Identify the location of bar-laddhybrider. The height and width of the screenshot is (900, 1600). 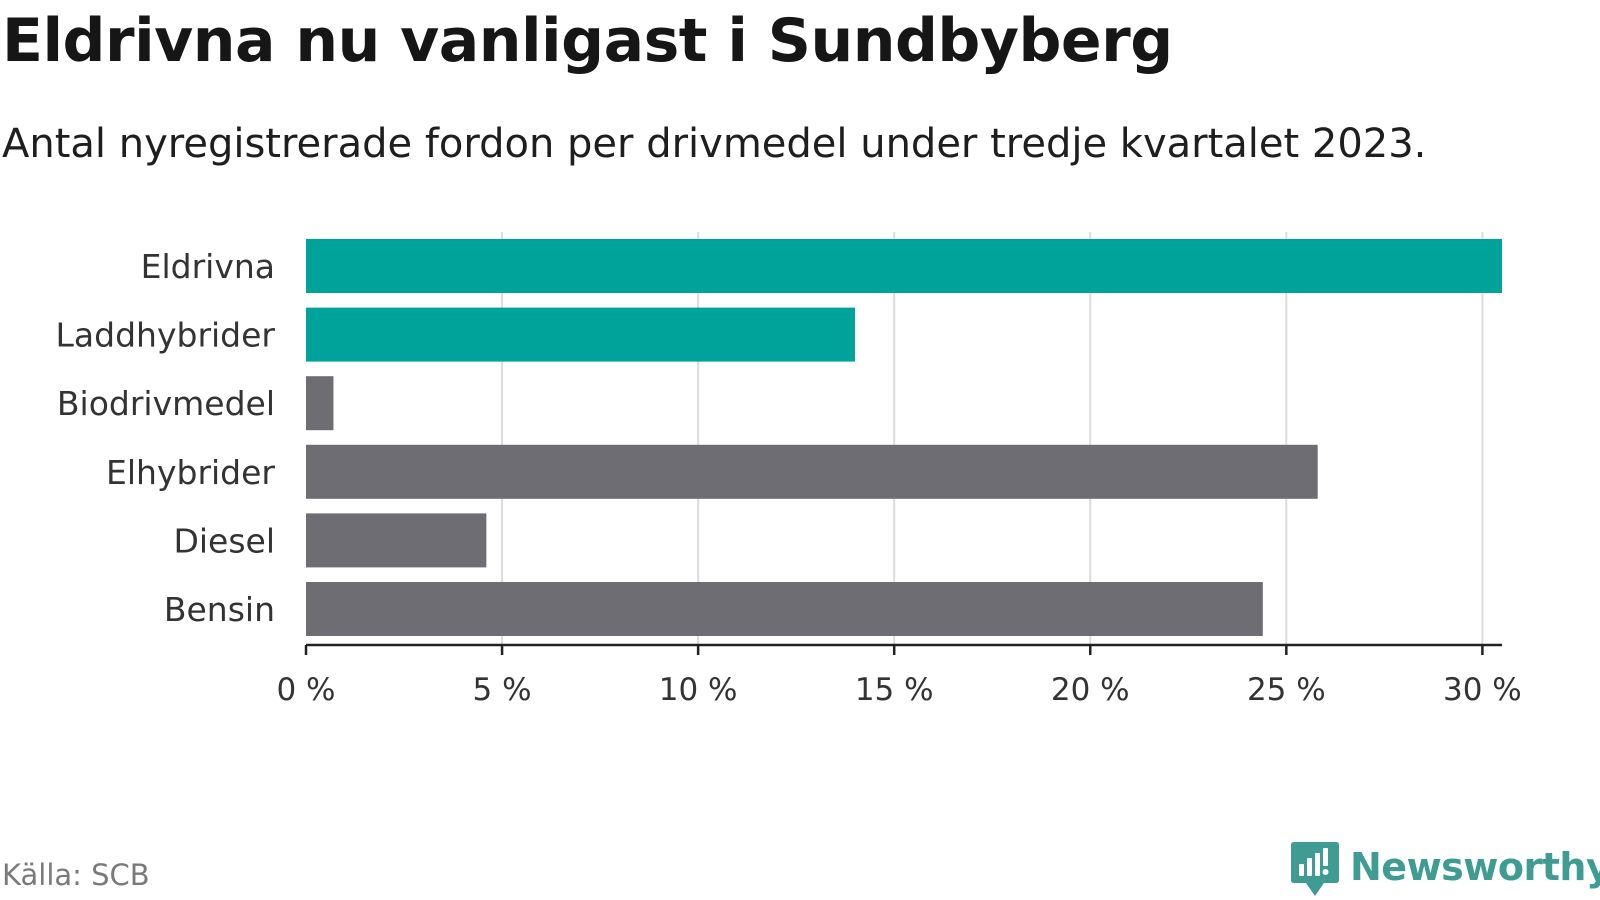
(580, 334).